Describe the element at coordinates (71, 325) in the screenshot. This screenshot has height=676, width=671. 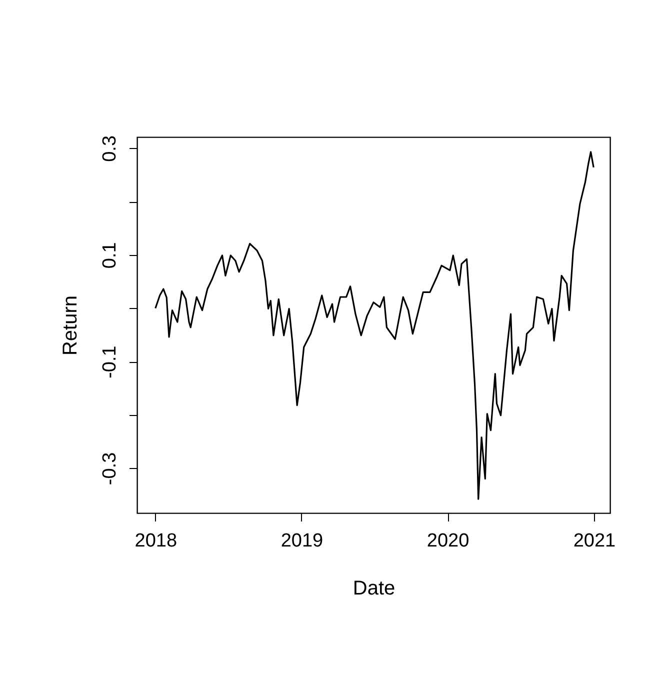
I see `y-axis-title: Return` at that location.